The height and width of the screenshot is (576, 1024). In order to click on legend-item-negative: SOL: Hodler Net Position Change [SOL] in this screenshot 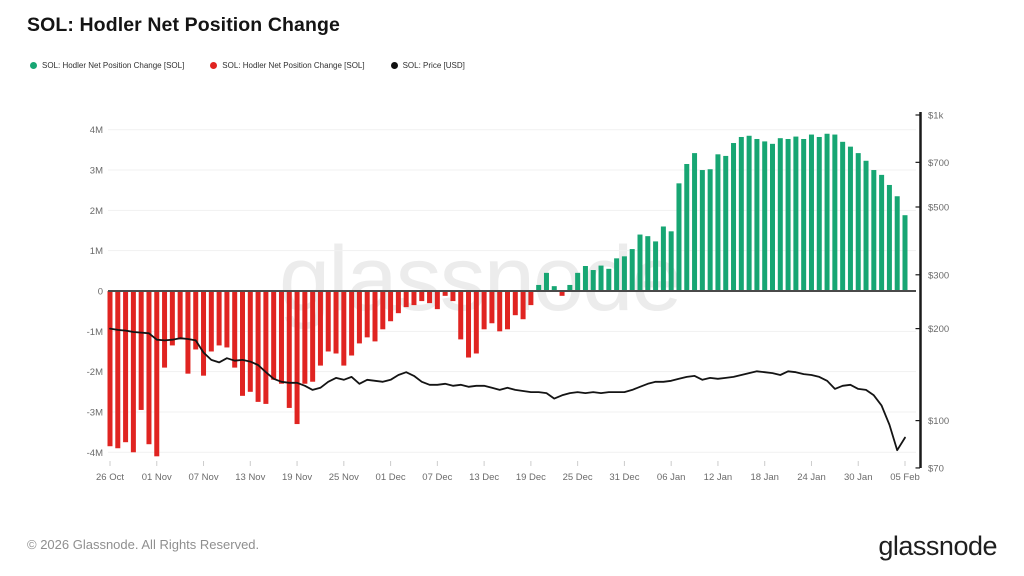, I will do `click(287, 65)`.